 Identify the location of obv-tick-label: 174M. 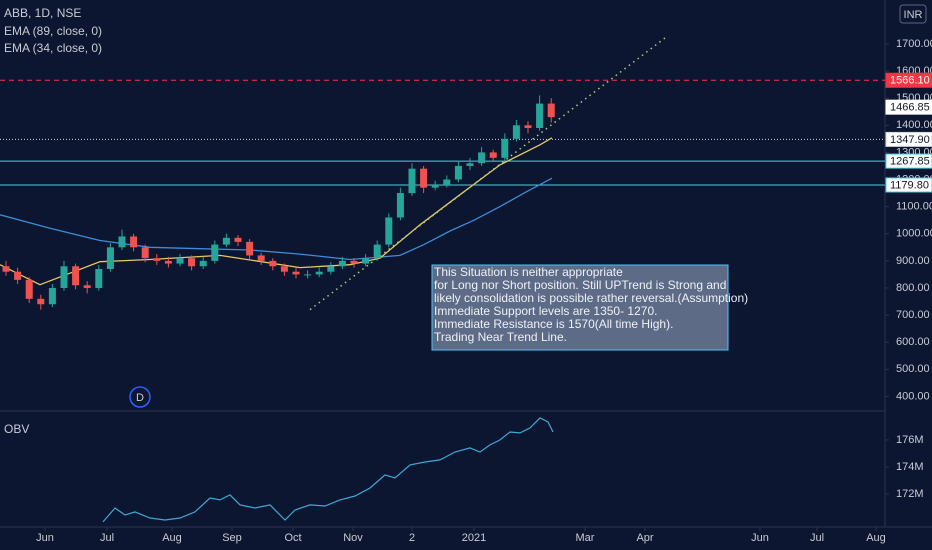
(910, 467).